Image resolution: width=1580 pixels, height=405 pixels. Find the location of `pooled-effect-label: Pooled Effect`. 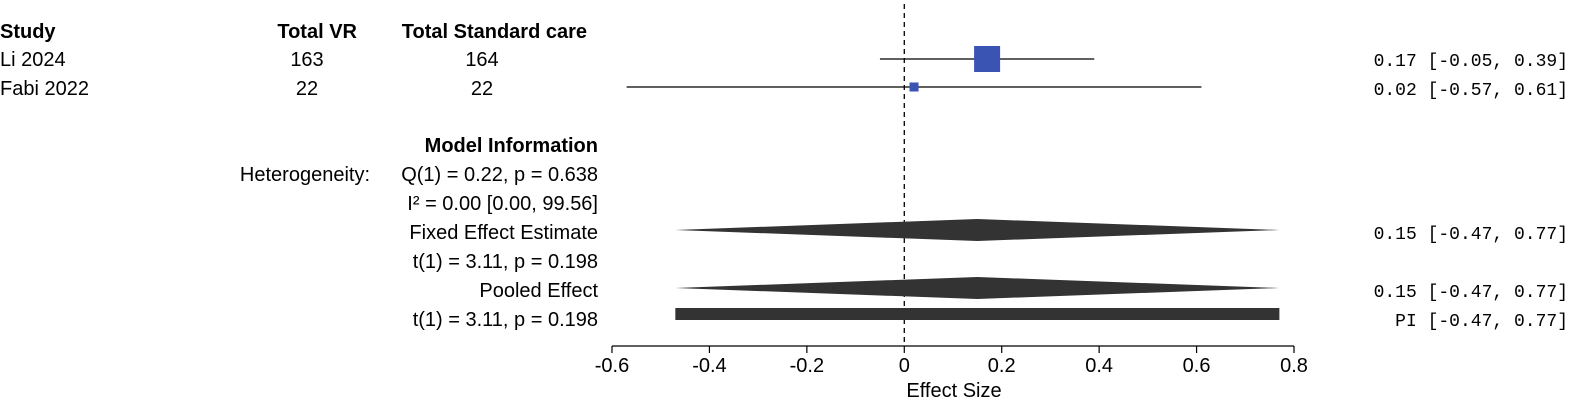

pooled-effect-label: Pooled Effect is located at coordinates (538, 291).